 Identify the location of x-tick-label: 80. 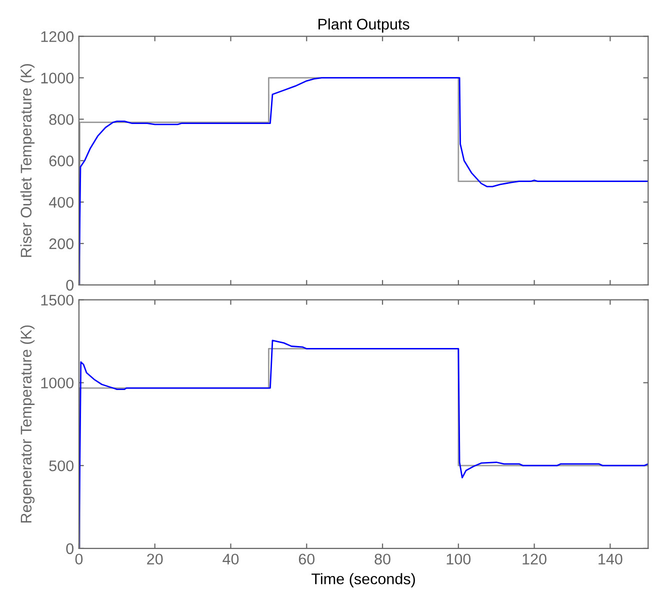
(382, 559).